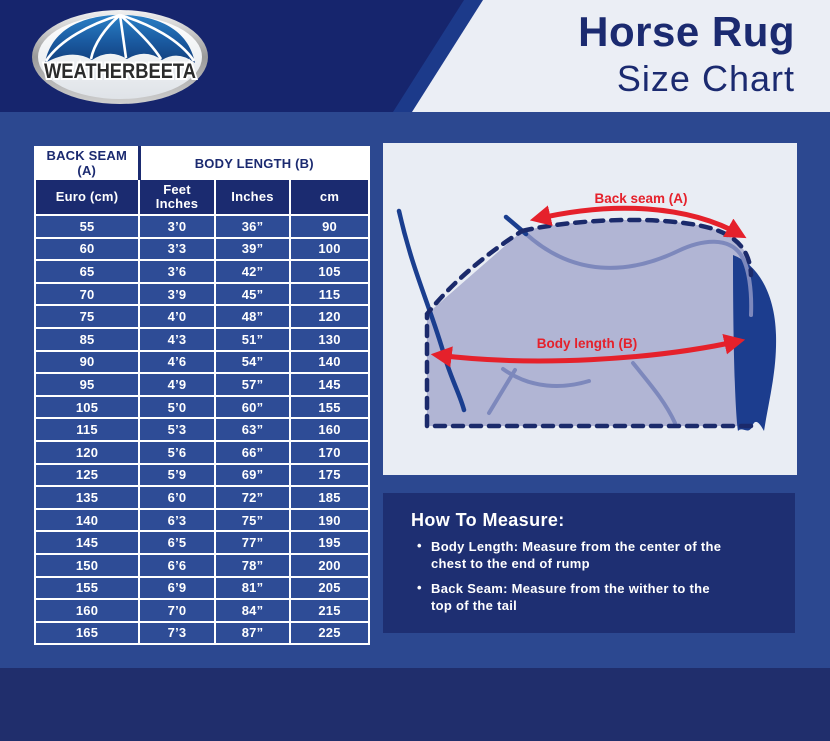 The image size is (830, 741). I want to click on table-cell: 4’0, so click(177, 316).